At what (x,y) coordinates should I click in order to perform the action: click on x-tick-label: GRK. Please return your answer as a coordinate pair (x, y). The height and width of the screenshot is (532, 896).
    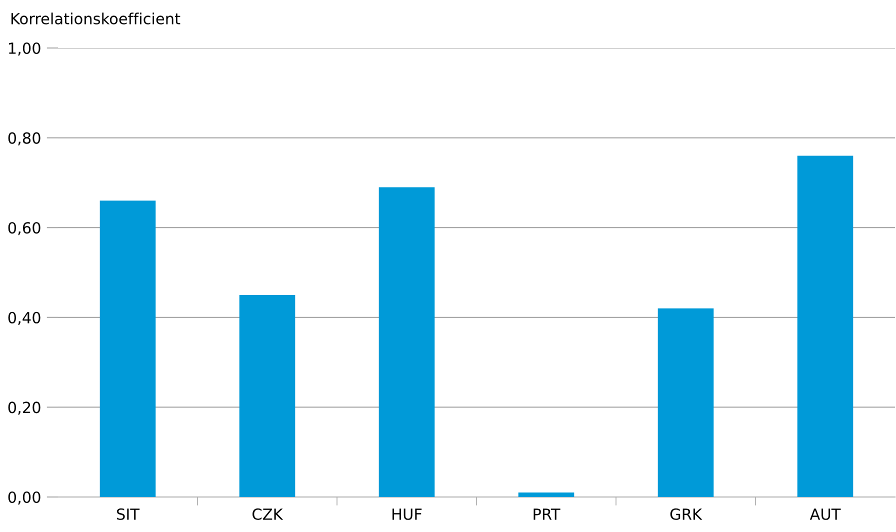
    Looking at the image, I should click on (686, 514).